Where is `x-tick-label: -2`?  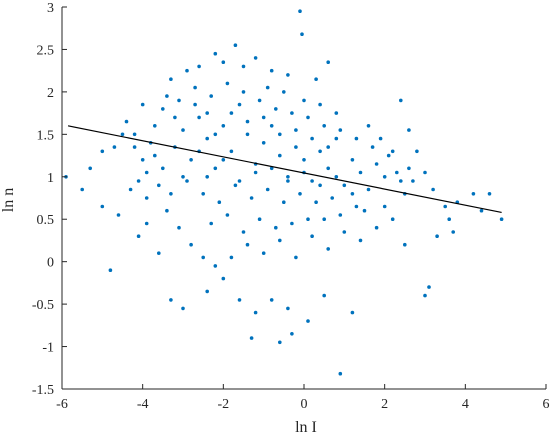 x-tick-label: -2 is located at coordinates (223, 404).